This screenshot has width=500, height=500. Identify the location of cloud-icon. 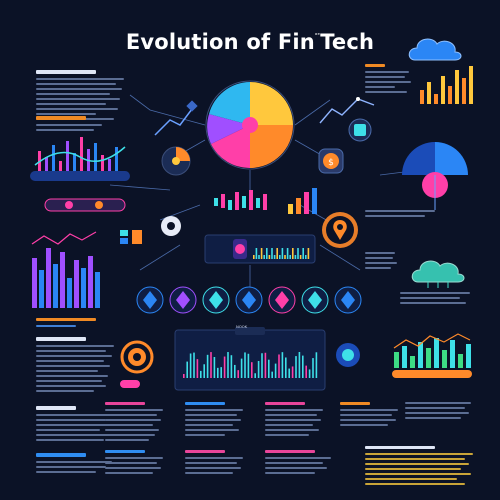
(435, 49).